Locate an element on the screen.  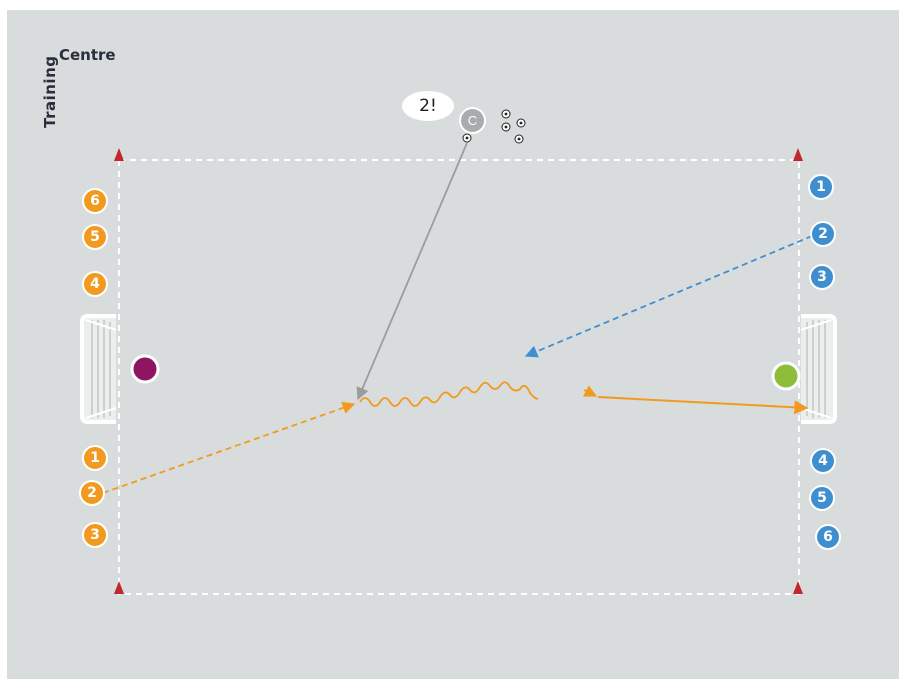
blue-player: 3 is located at coordinates (822, 277).